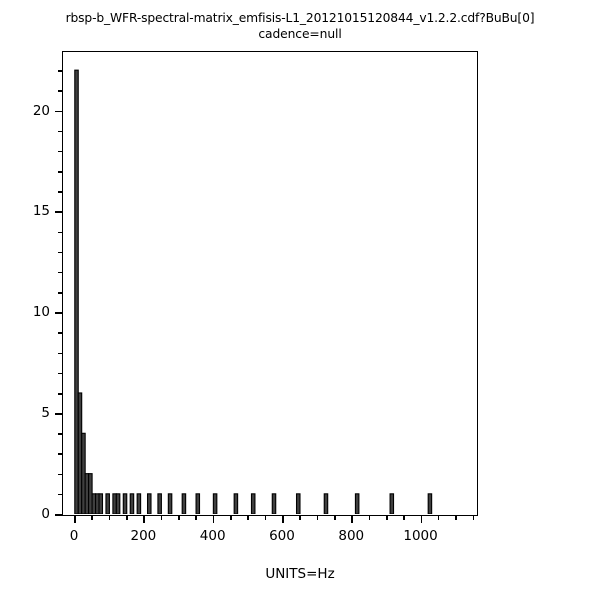 The width and height of the screenshot is (600, 600). Describe the element at coordinates (41, 110) in the screenshot. I see `y-axis-tick-label: 20` at that location.